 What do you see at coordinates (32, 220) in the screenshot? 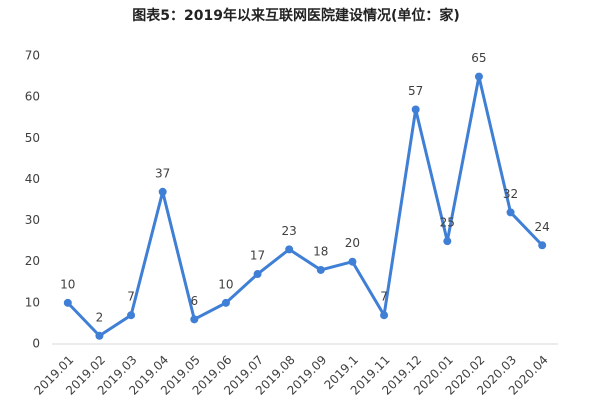
I see `y-tick-label: 30` at bounding box center [32, 220].